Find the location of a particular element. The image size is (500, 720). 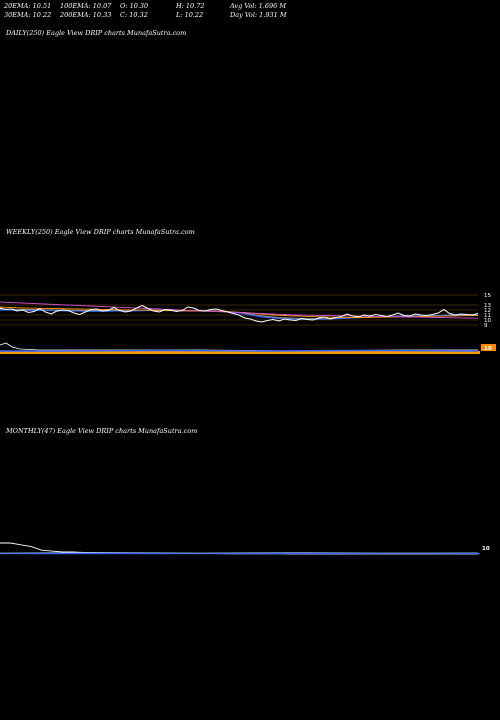

high-stat: H: 10.72 is located at coordinates (190, 6).